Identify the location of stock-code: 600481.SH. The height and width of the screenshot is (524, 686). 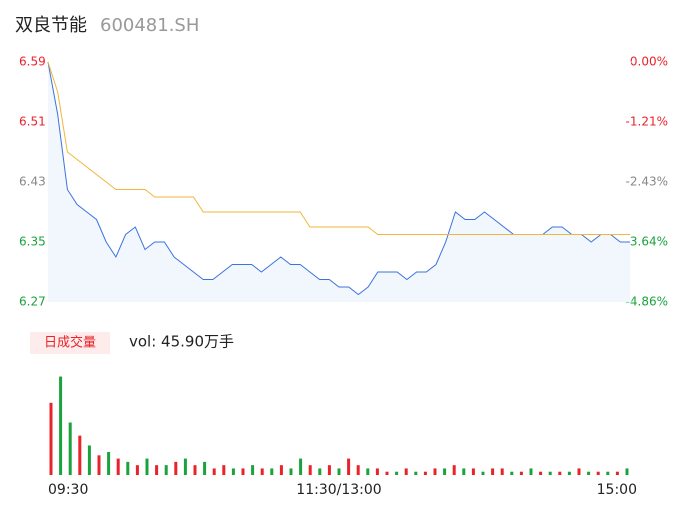
(149, 25).